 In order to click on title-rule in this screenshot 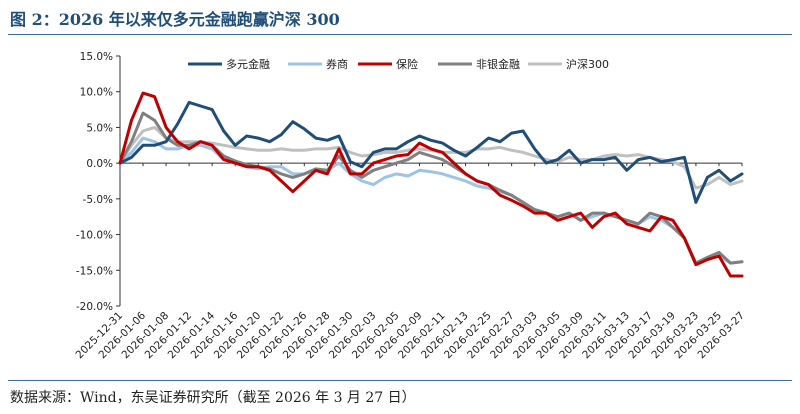, I will do `click(400, 34)`.